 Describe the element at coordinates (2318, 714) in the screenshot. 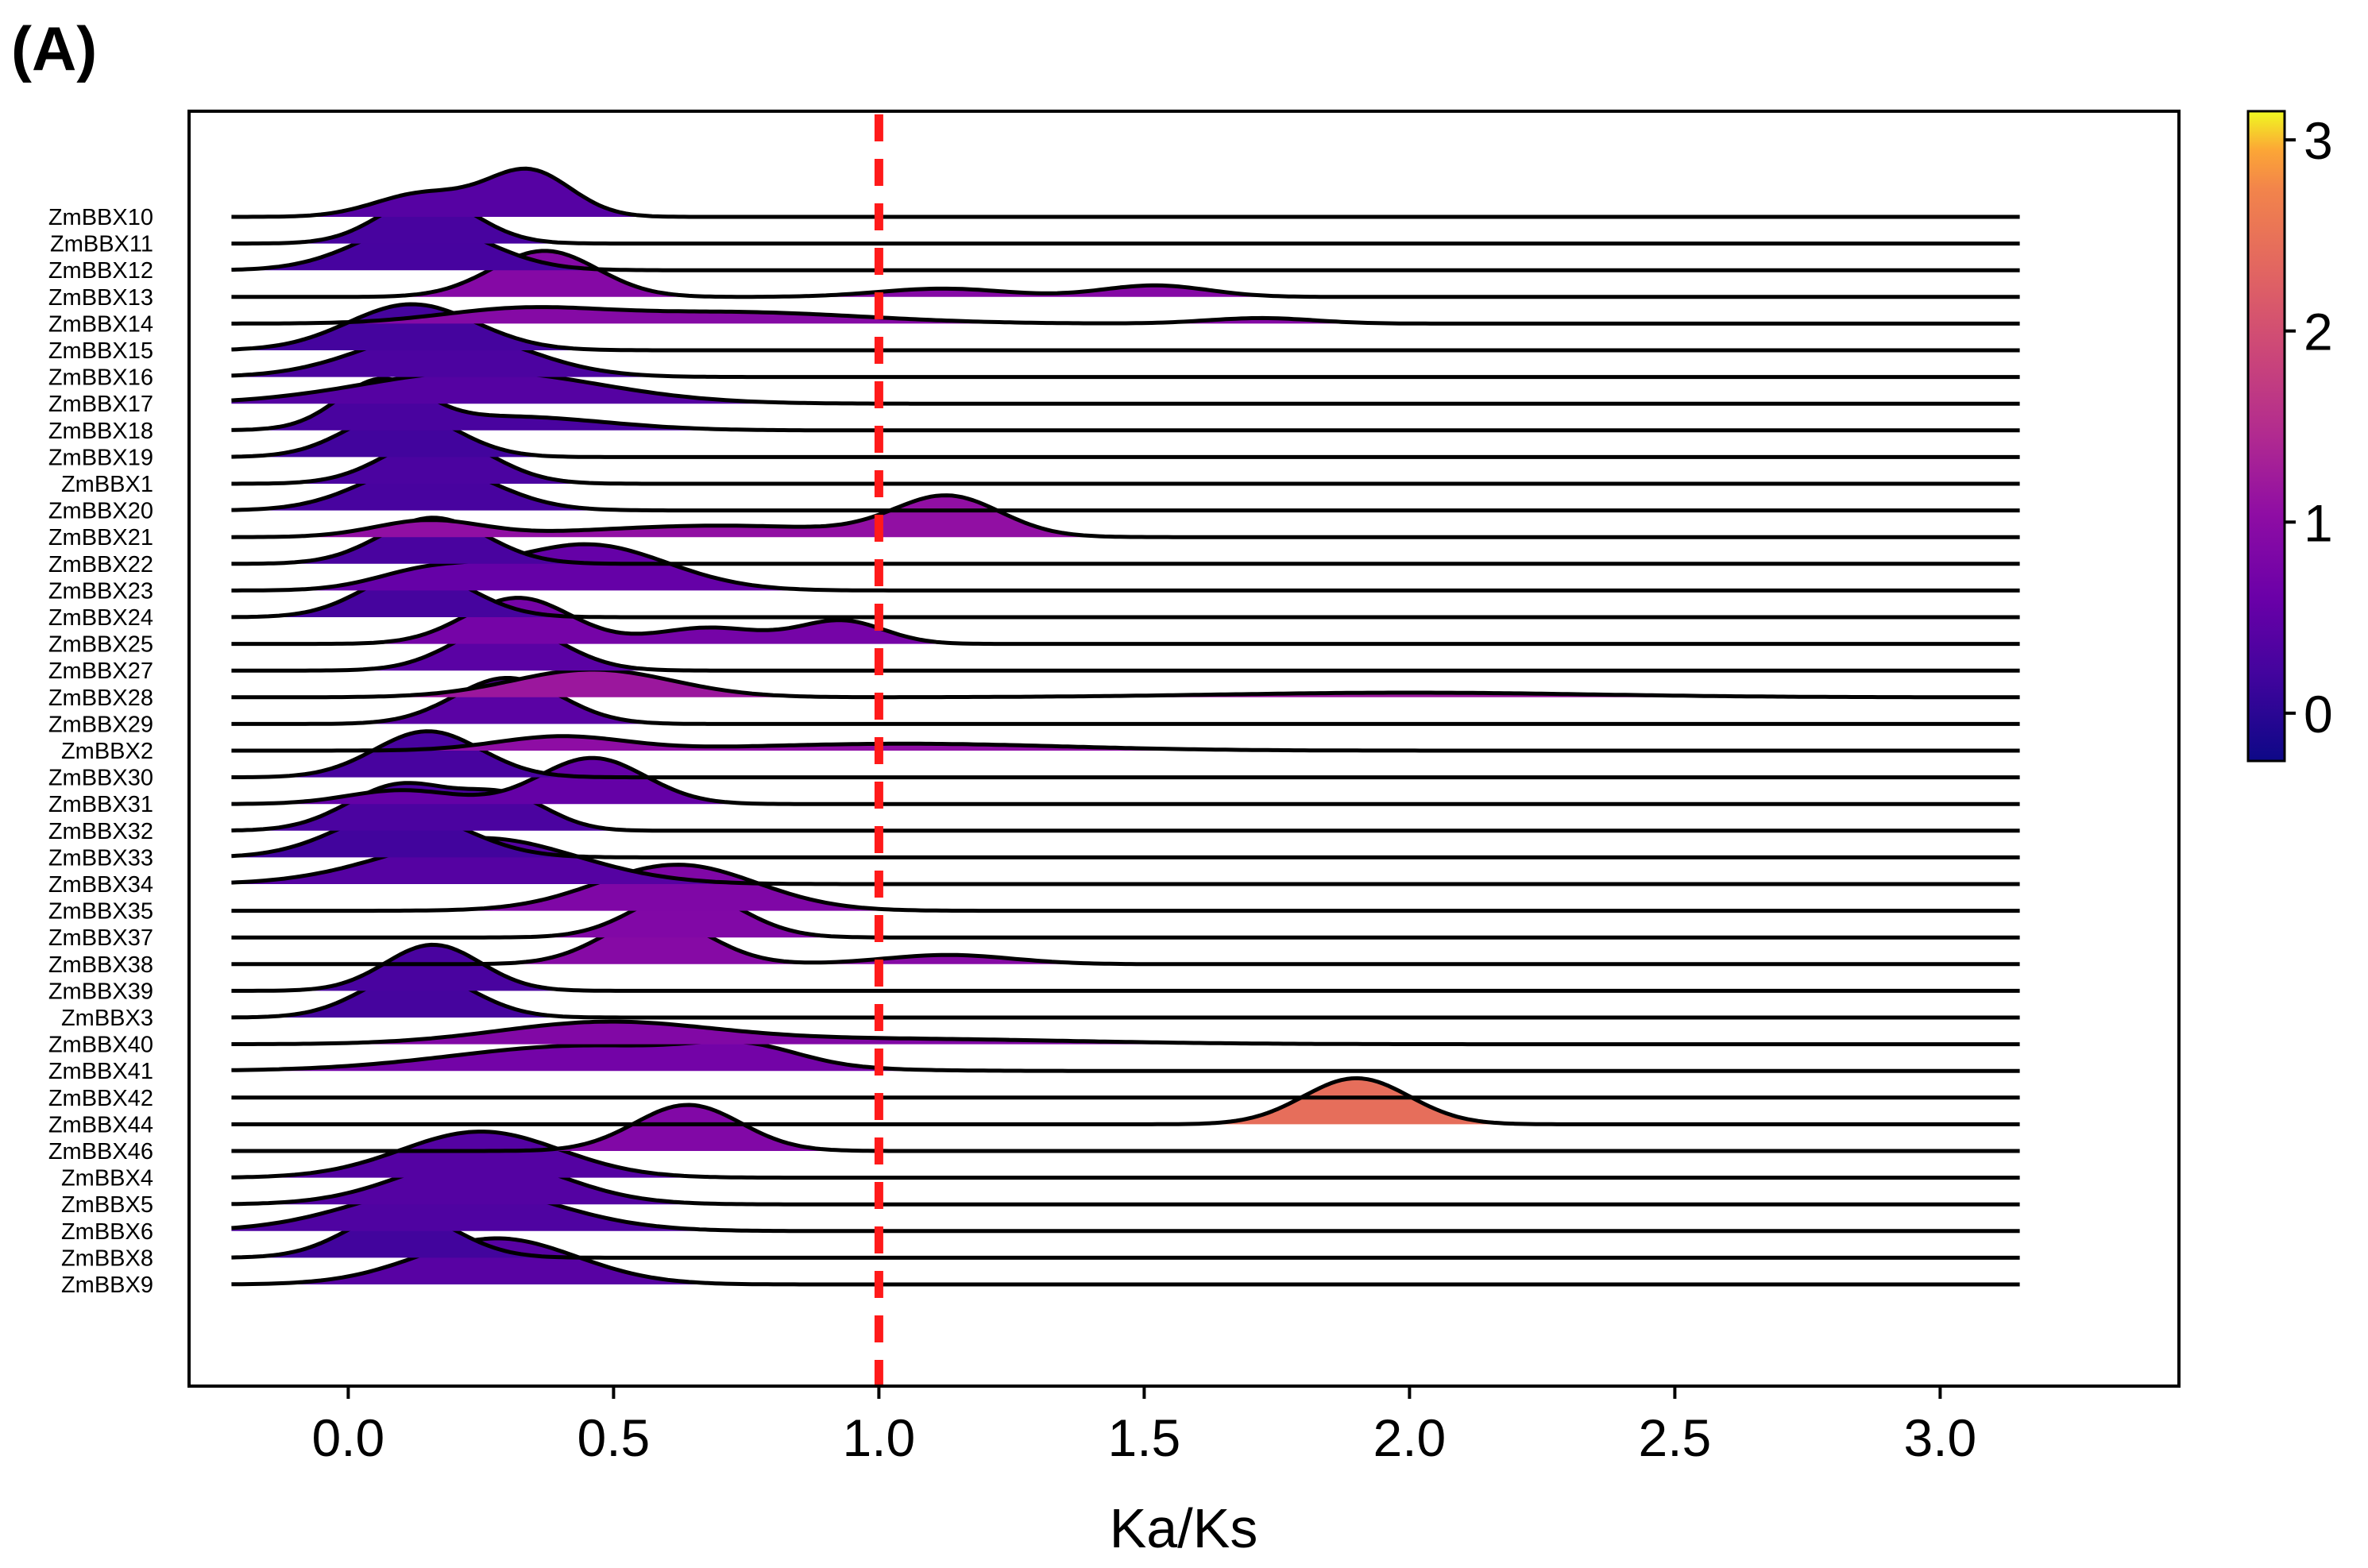

I see `colorbar-tick-label: 0` at that location.